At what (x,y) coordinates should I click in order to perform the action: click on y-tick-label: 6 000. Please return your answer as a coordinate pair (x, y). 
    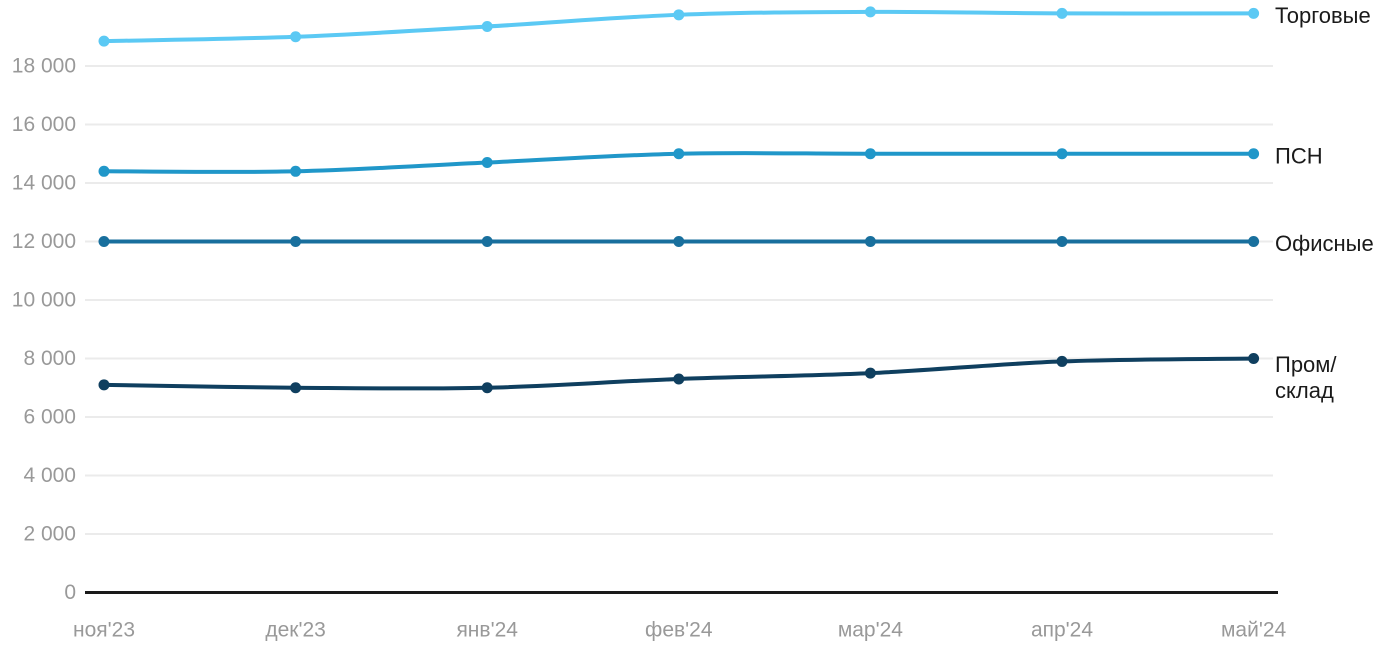
    Looking at the image, I should click on (49, 417).